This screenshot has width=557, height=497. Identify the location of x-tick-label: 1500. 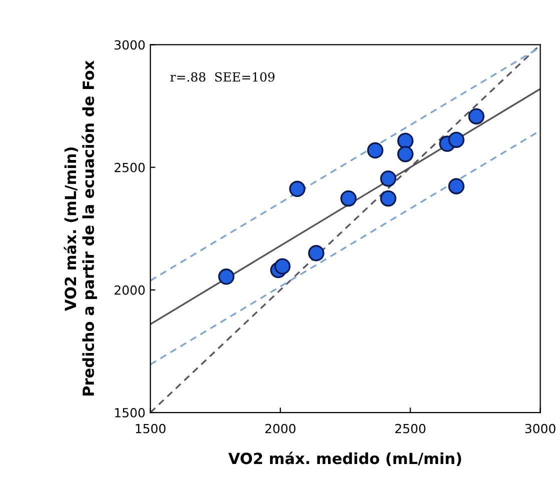
(151, 429).